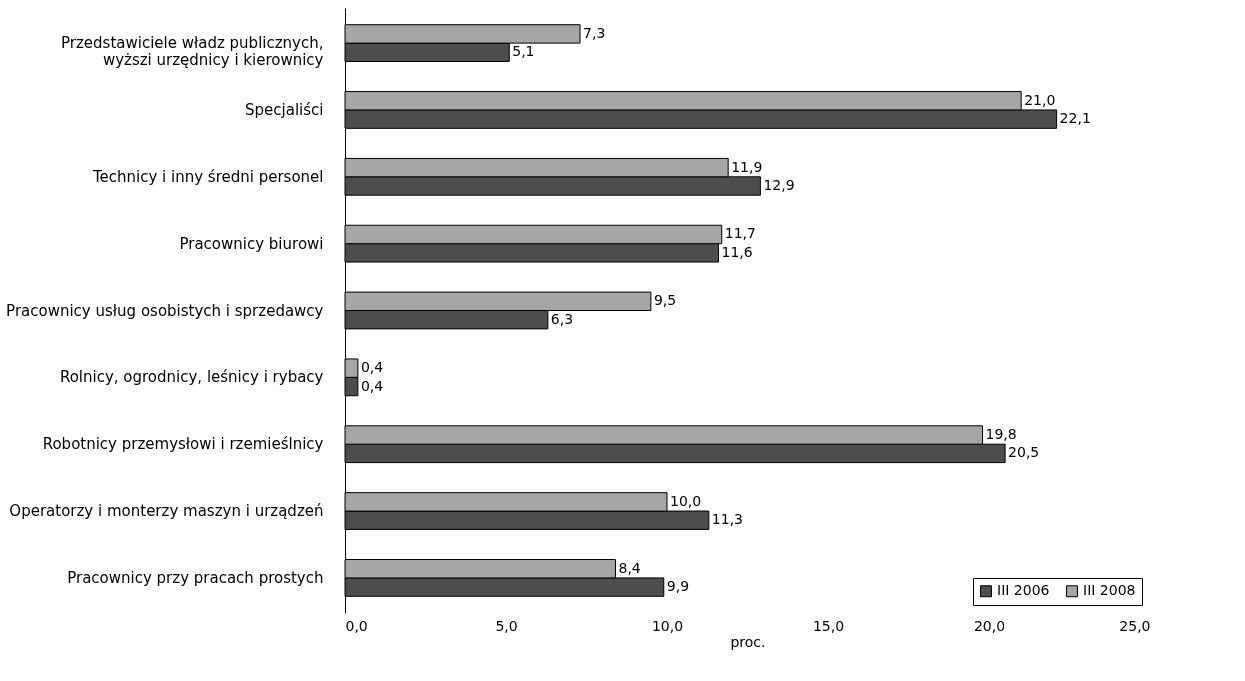 The height and width of the screenshot is (681, 1245). I want to click on y-tick-label: Operatorzy i monterzy maszyn i urządzeń, so click(166, 511).